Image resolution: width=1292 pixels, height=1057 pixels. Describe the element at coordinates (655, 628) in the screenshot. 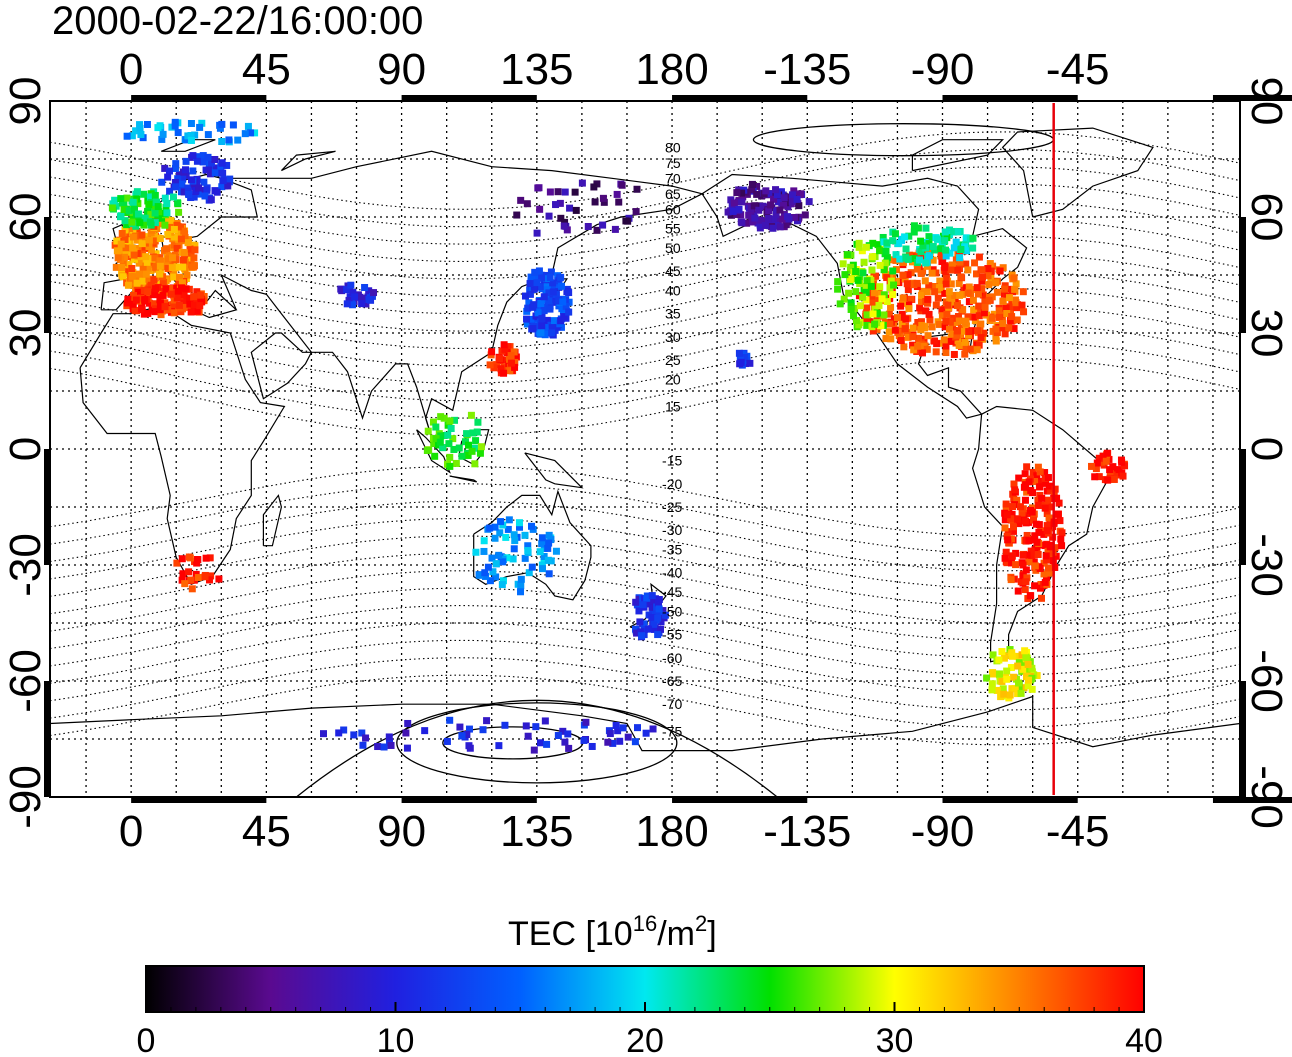

I see `tec-cell-new-zealand` at that location.